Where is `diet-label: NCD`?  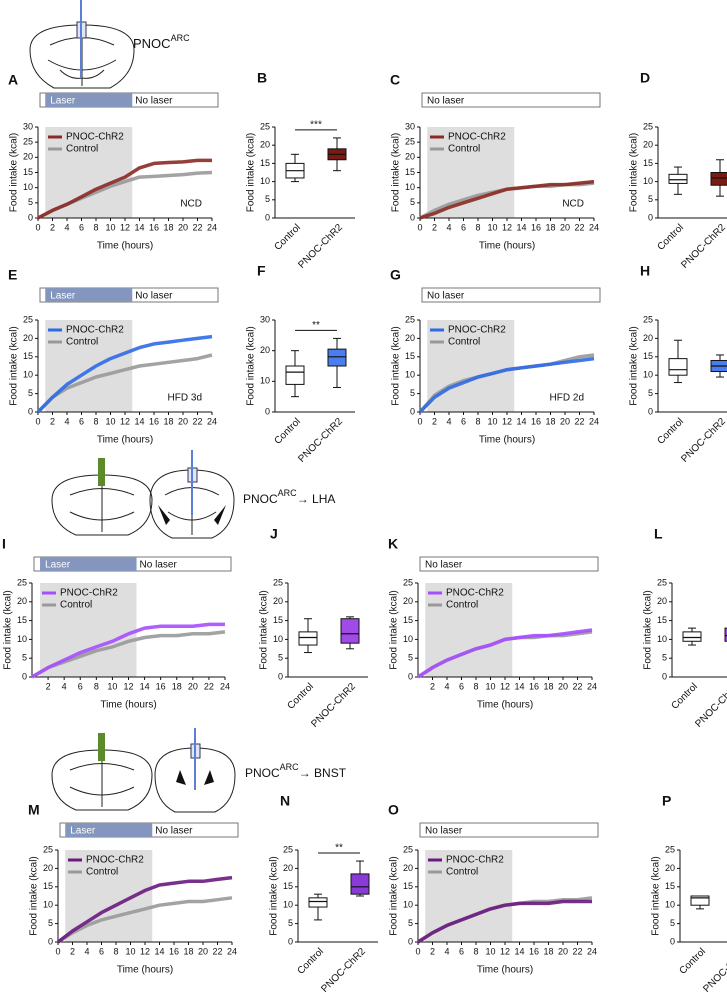 diet-label: NCD is located at coordinates (573, 204).